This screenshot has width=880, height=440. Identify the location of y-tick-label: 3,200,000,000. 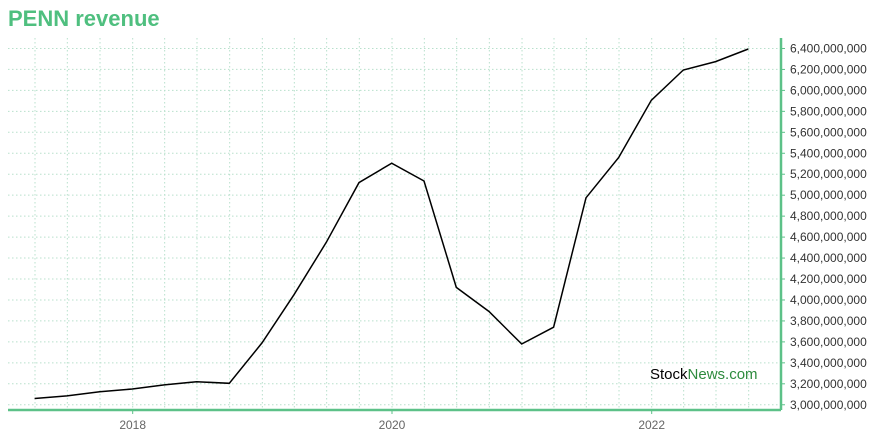
(828, 384).